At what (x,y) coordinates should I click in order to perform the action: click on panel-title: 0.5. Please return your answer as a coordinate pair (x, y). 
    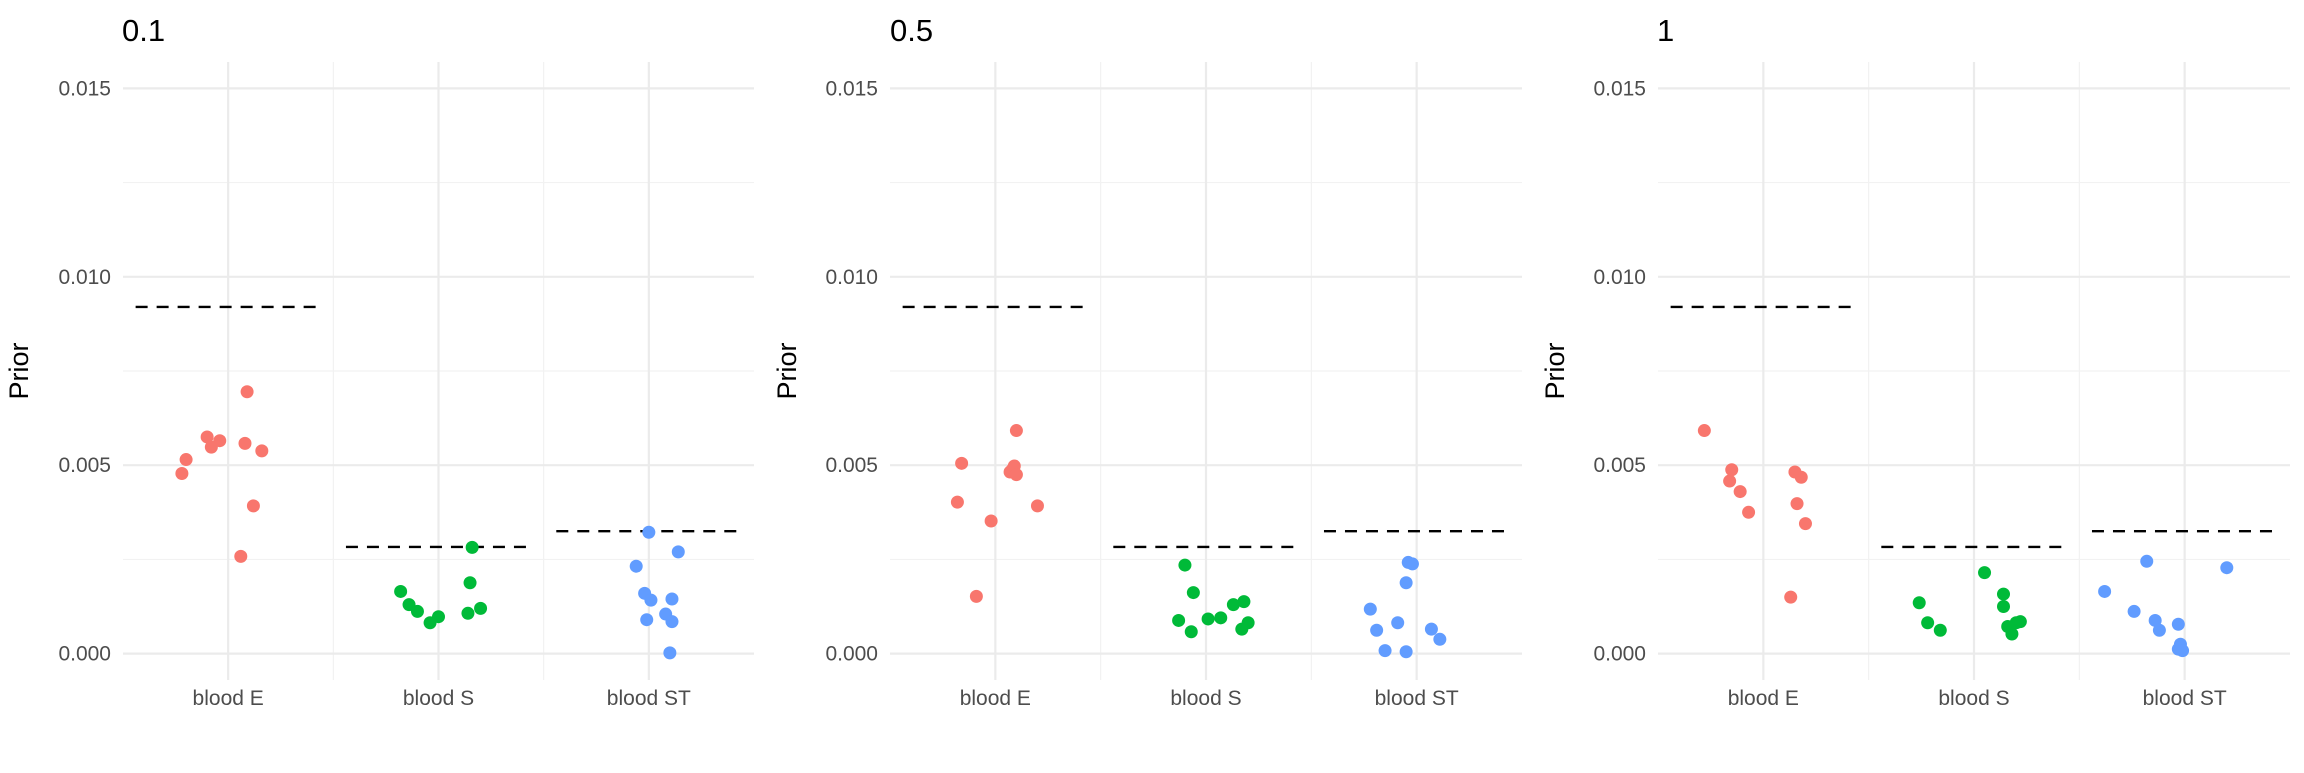
    Looking at the image, I should click on (911, 30).